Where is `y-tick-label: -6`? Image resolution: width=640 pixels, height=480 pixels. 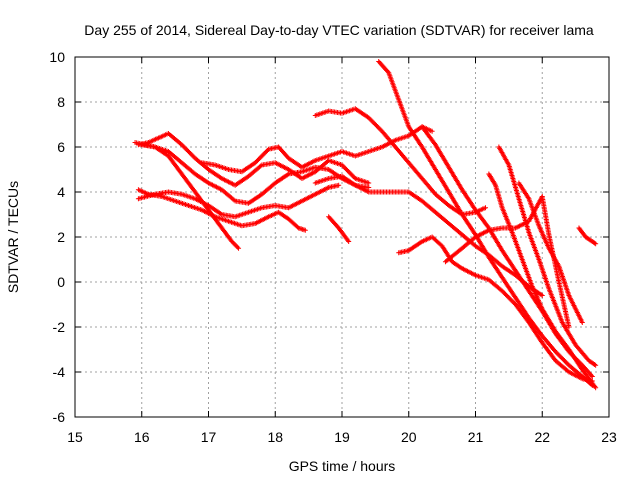 y-tick-label: -6 is located at coordinates (59, 417).